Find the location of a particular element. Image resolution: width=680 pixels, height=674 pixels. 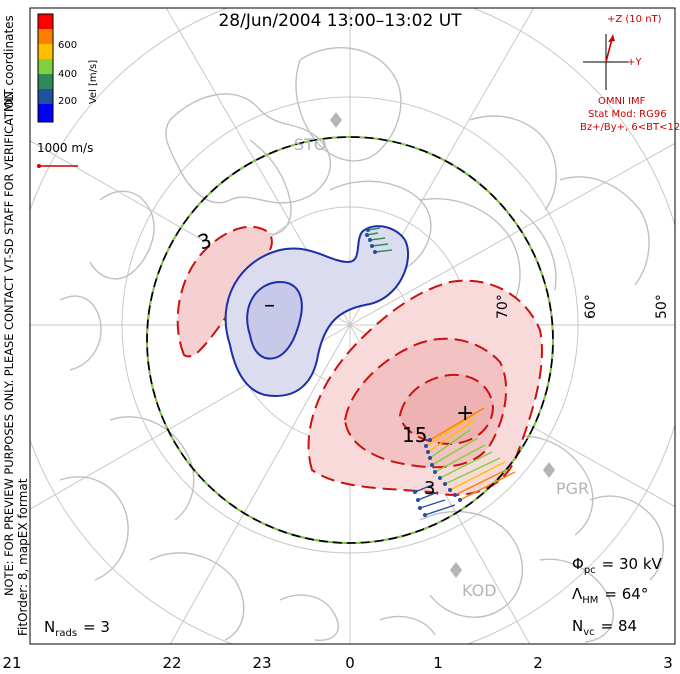

phi-subscript: pc is located at coordinates (590, 570).